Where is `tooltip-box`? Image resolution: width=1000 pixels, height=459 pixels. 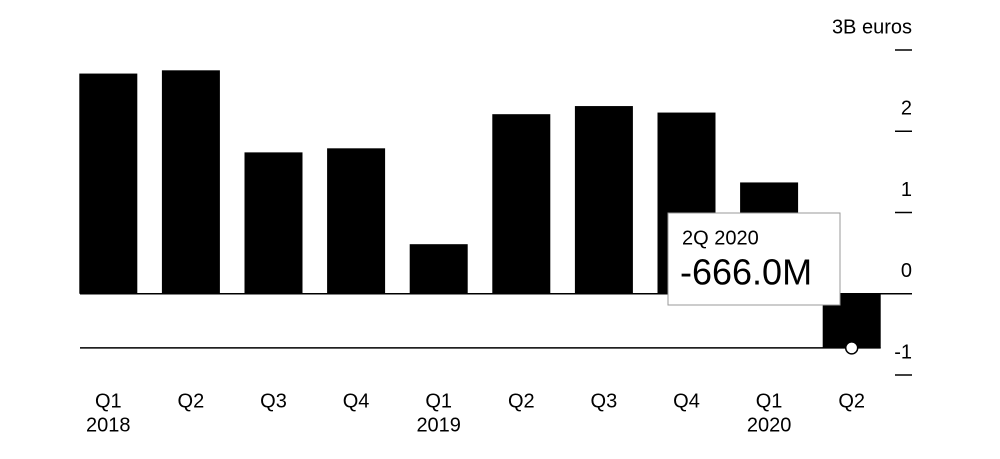 tooltip-box is located at coordinates (754, 259).